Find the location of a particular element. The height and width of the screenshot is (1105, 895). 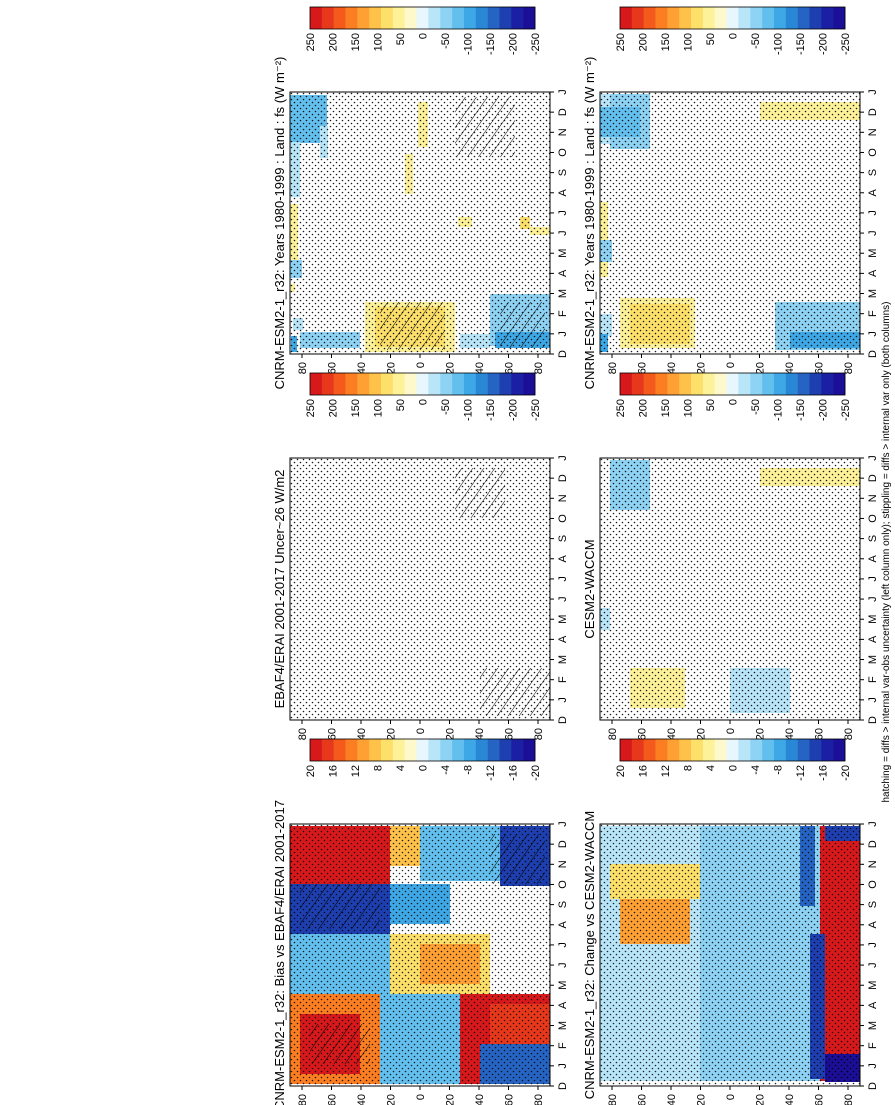

colorbar-label: -100 is located at coordinates (469, 410).